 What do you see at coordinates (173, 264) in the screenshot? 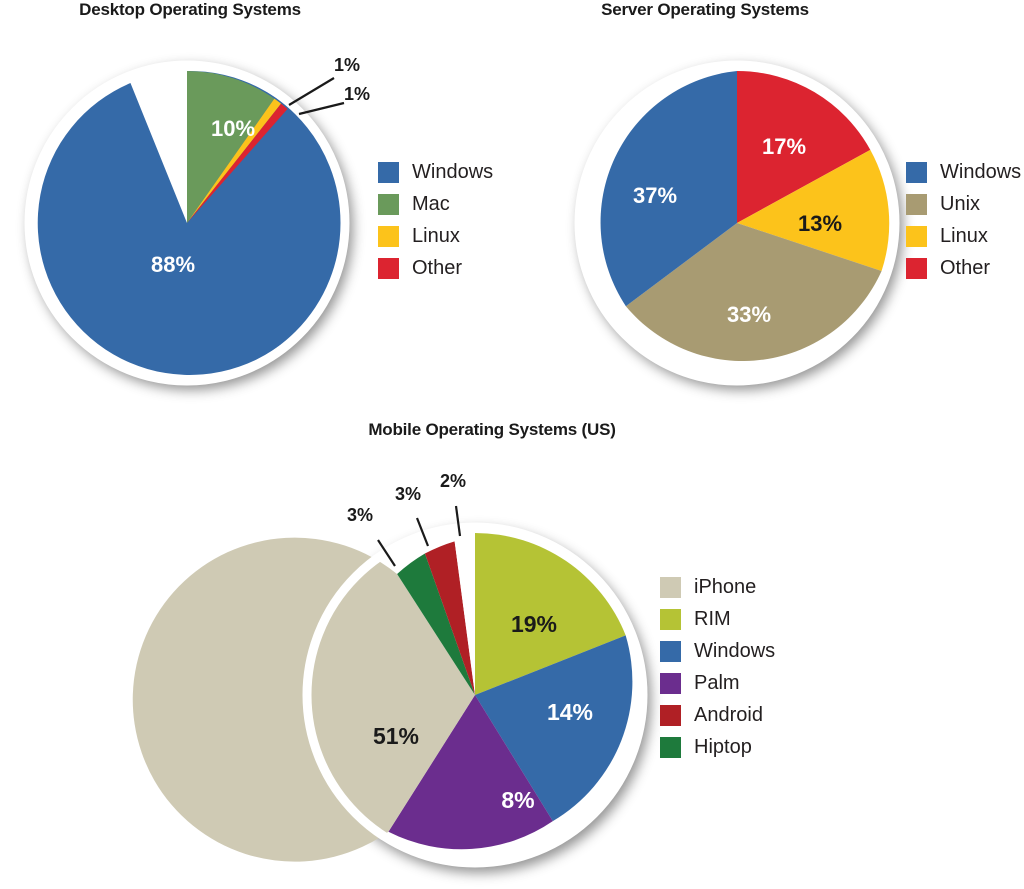
I see `slice-label-windows: 88%` at bounding box center [173, 264].